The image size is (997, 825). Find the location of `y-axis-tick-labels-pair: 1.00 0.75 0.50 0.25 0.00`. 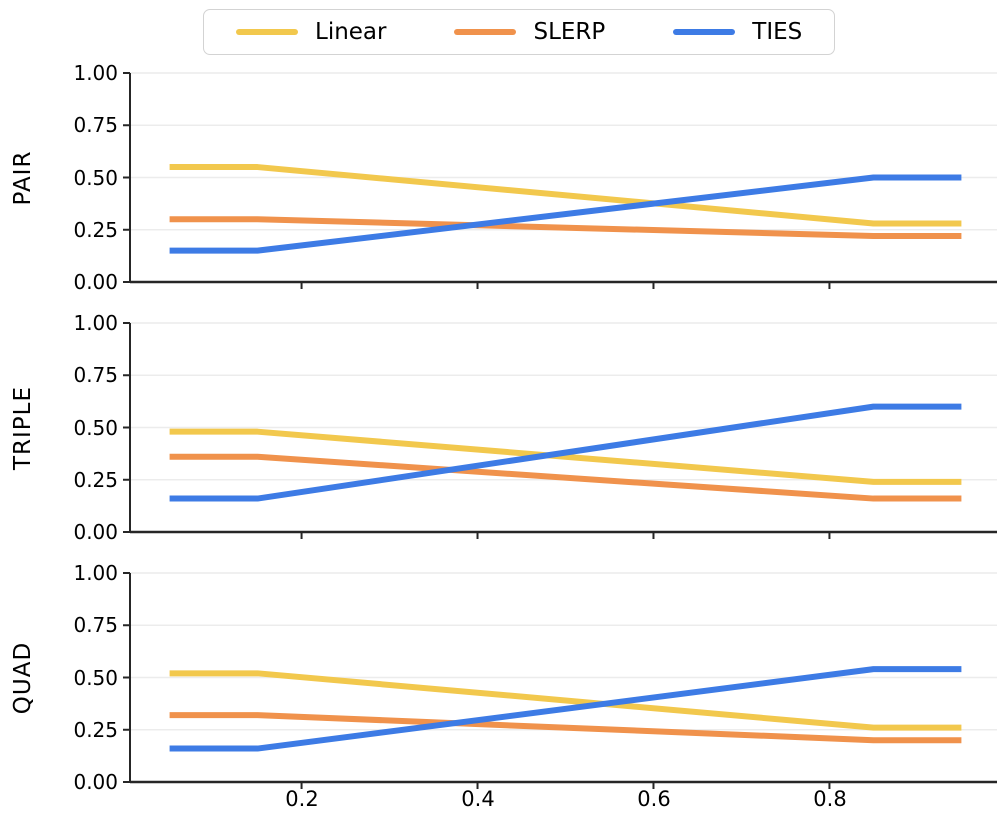

y-axis-tick-labels-pair: 1.00 0.75 0.50 0.25 0.00 is located at coordinates (59, 177).